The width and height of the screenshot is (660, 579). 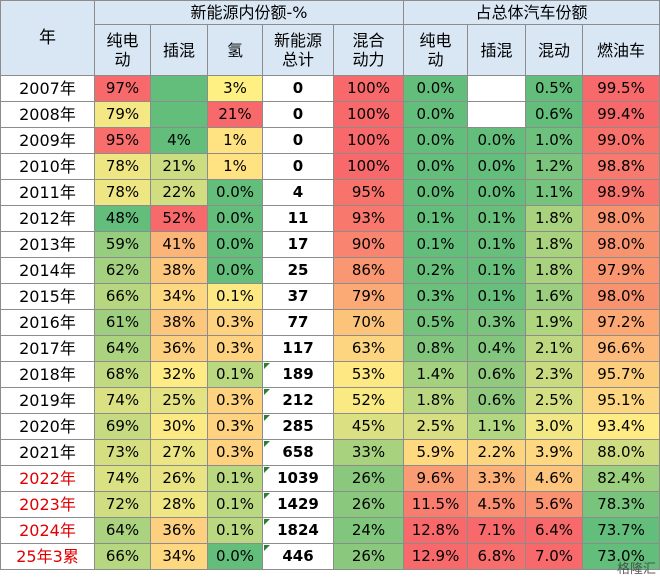 I want to click on hybrid-share-cell: 45%, so click(x=368, y=426).